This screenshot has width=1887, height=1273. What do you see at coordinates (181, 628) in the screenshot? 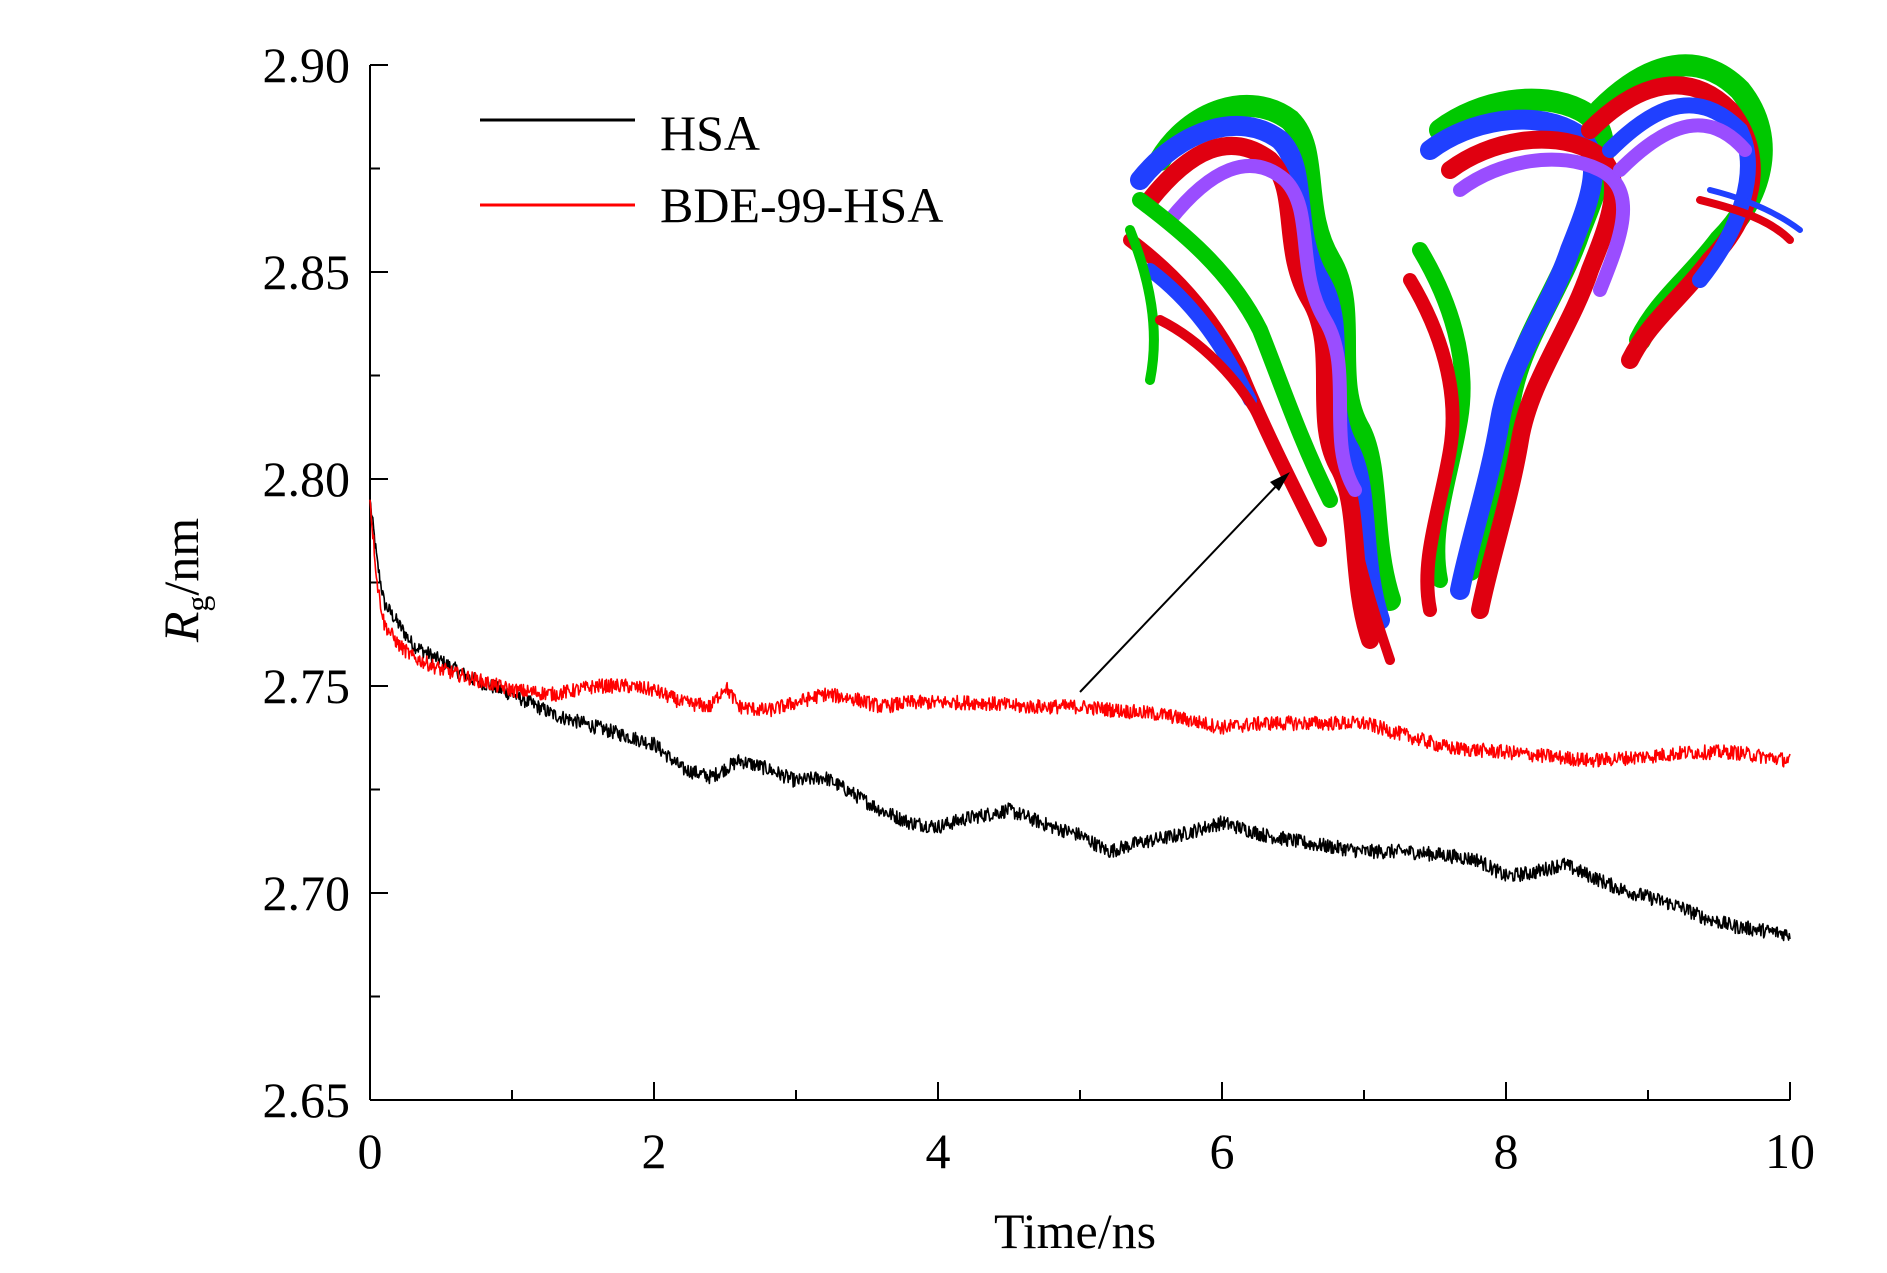
I see `y-axis-title-main: R` at bounding box center [181, 628].